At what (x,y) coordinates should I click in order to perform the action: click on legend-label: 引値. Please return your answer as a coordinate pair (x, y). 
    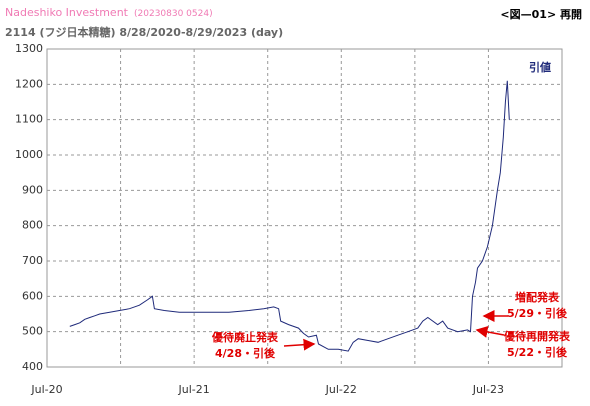
    Looking at the image, I should click on (540, 67).